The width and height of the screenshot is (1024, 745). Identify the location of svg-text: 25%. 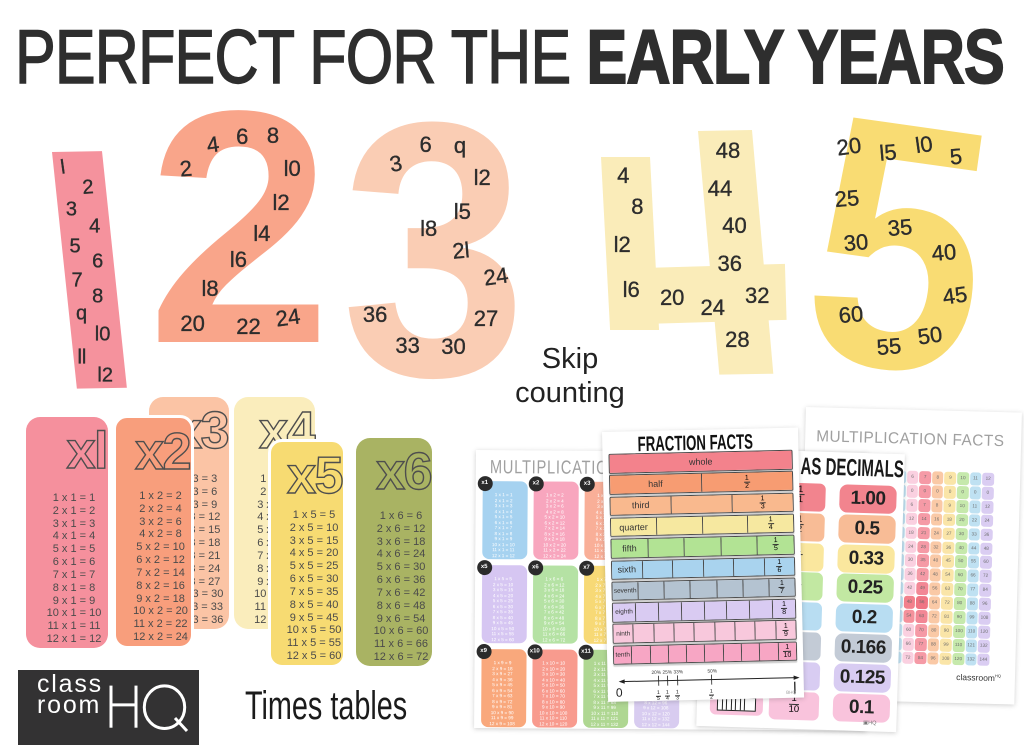
(667, 672).